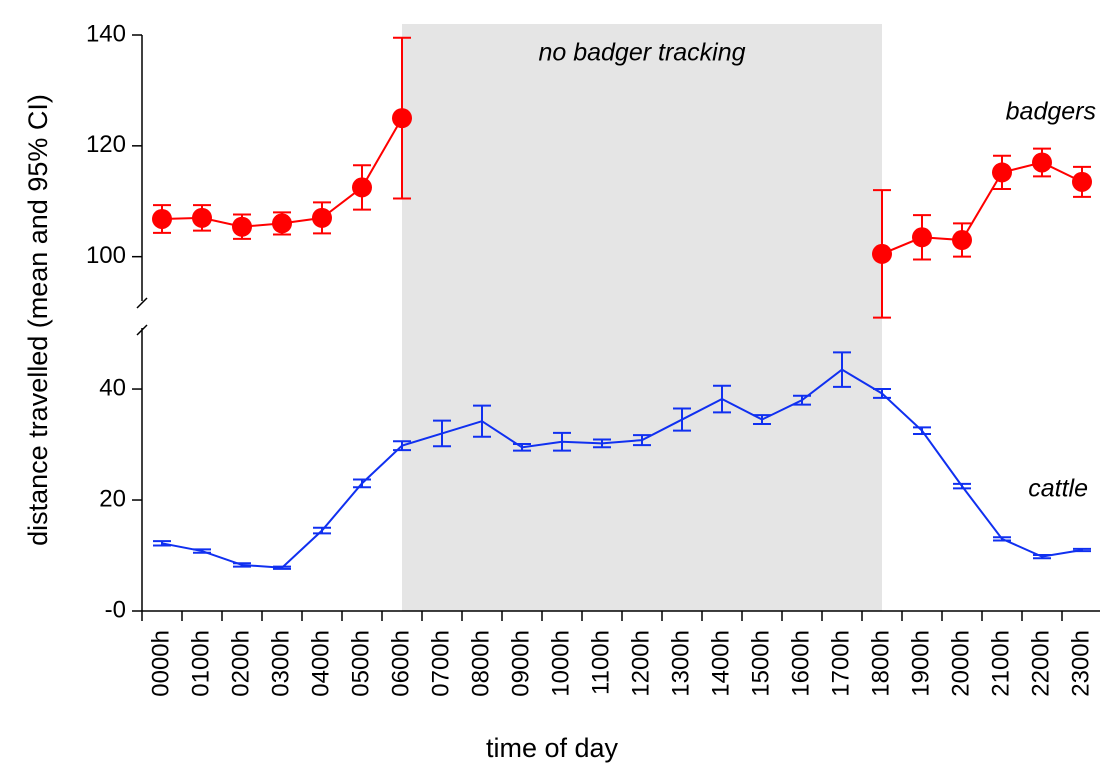  I want to click on x-tick-label: 2000h, so click(960, 663).